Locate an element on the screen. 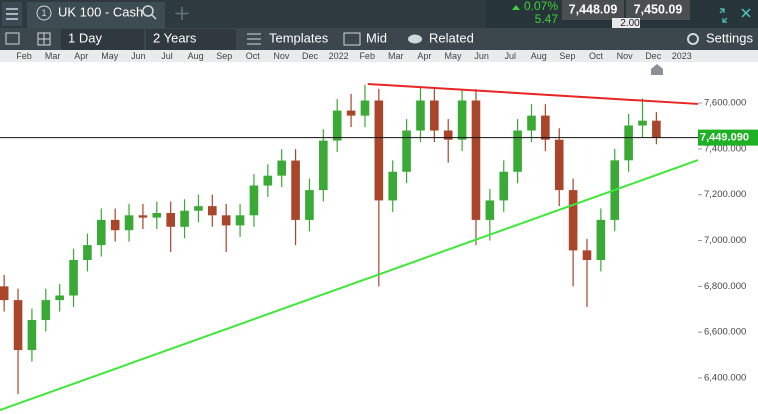  tab-number-ring is located at coordinates (44, 13).